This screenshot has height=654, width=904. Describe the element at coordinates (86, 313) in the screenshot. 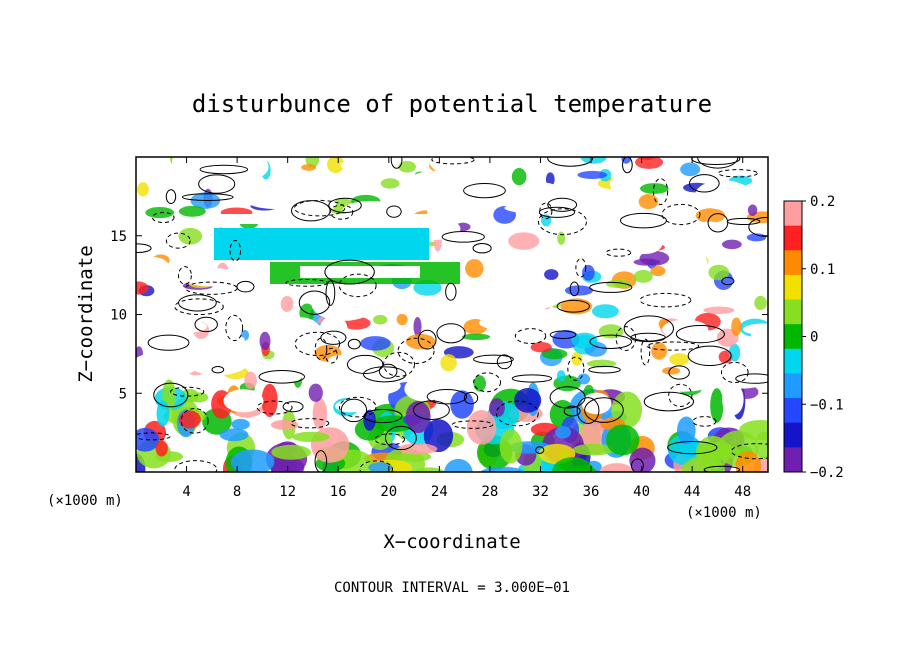

I see `y-axis-label: Z−coordinate` at that location.